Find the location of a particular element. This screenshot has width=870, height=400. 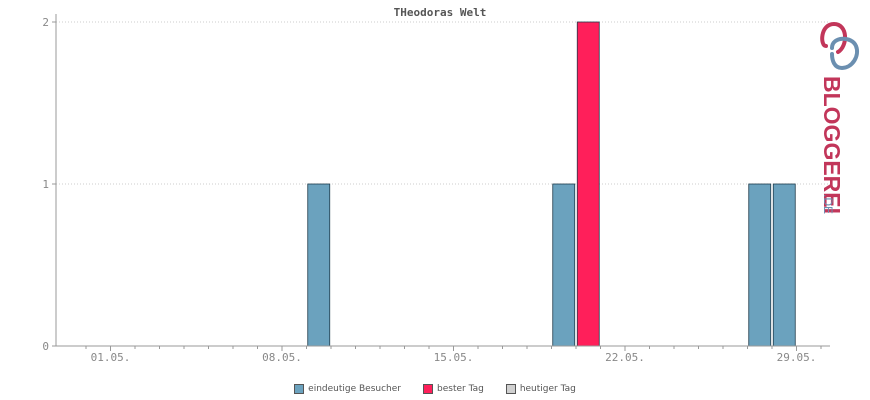

chart-title: THeodoras Welt is located at coordinates (440, 12).